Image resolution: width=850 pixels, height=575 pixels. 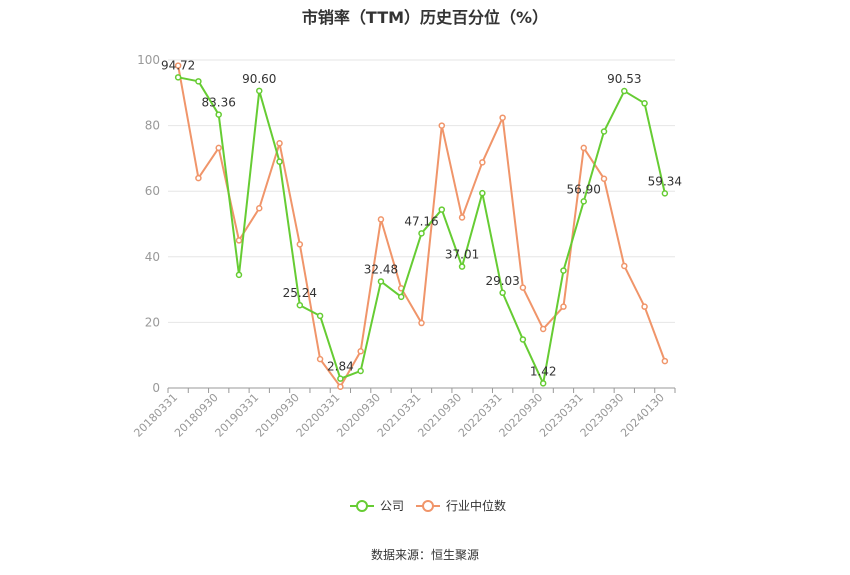 What do you see at coordinates (665, 181) in the screenshot?
I see `data-label: 59.34` at bounding box center [665, 181].